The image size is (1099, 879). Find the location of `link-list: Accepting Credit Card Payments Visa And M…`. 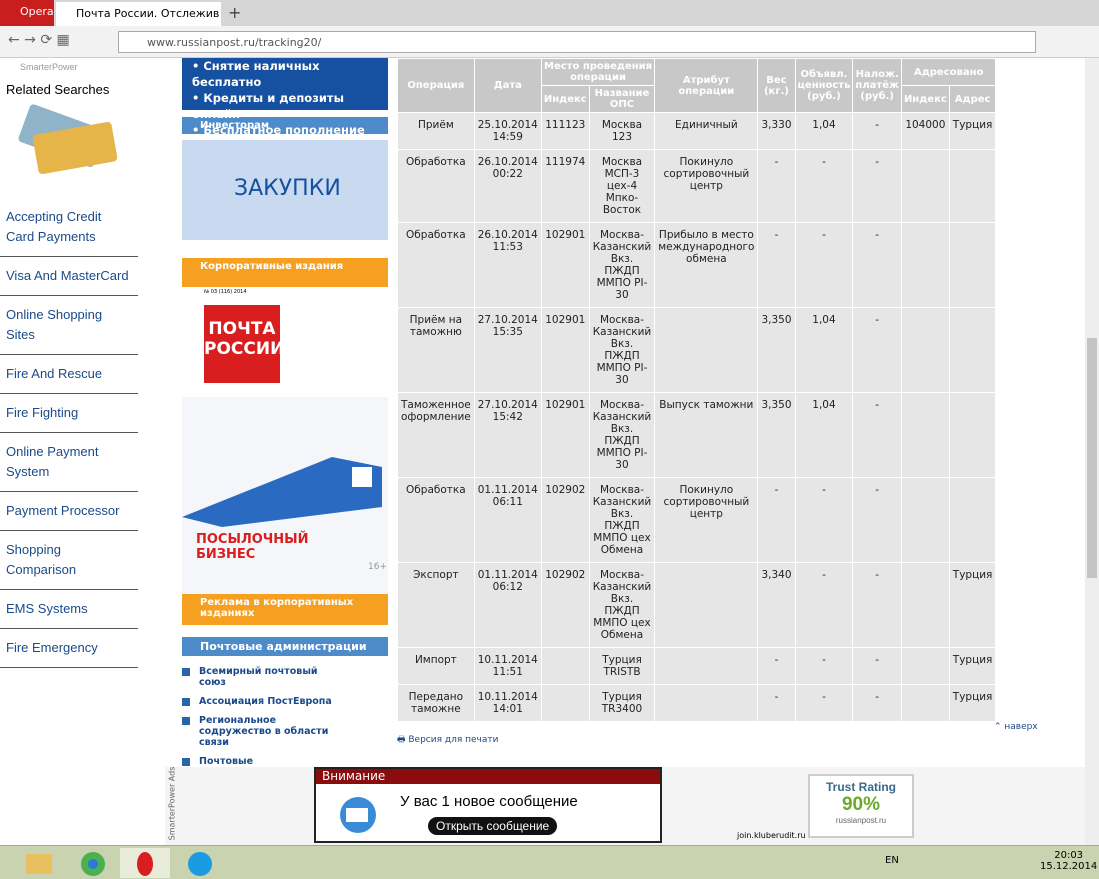

link-list: Accepting Credit Card Payments Visa And M… is located at coordinates (69, 433).